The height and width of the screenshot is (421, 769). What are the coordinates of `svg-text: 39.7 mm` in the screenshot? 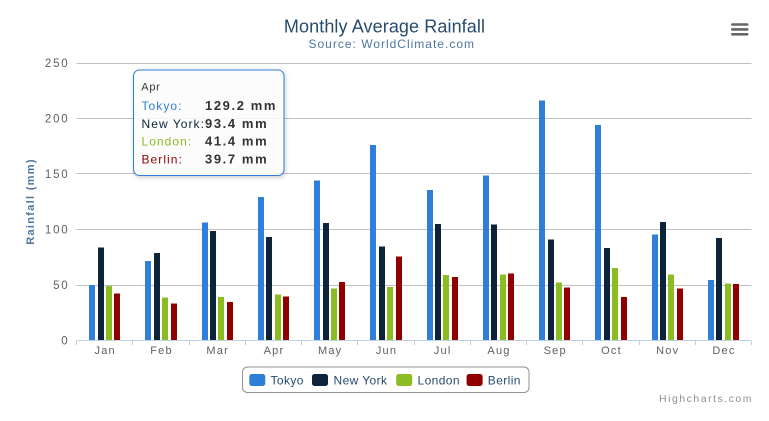 It's located at (236, 158).